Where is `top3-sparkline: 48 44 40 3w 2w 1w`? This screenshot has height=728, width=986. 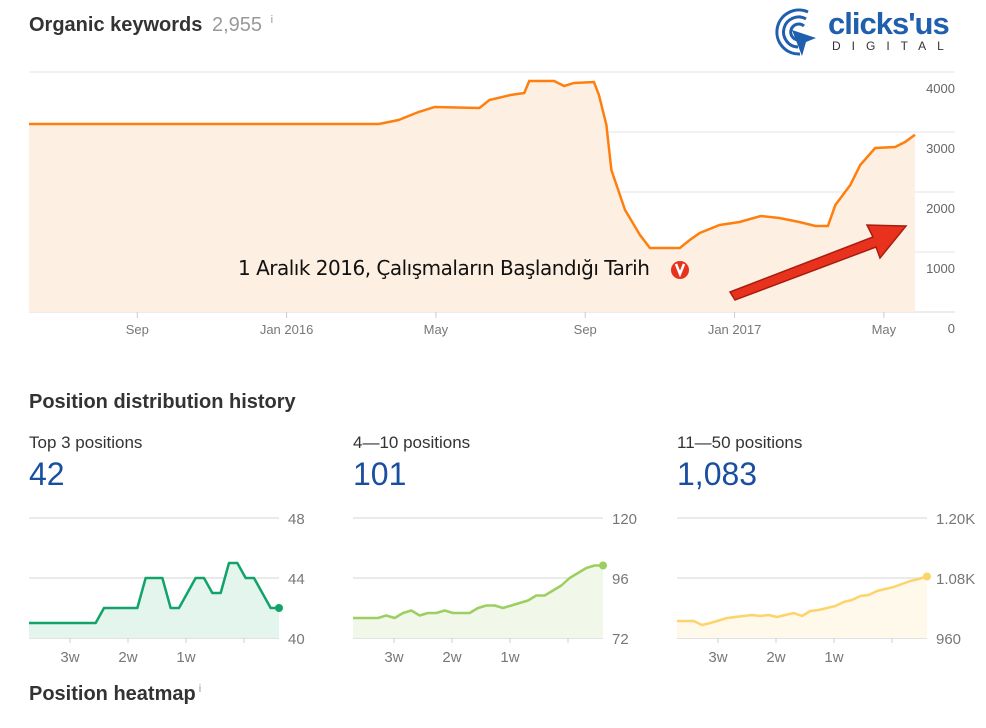
top3-sparkline: 48 44 40 3w 2w 1w is located at coordinates (167, 588).